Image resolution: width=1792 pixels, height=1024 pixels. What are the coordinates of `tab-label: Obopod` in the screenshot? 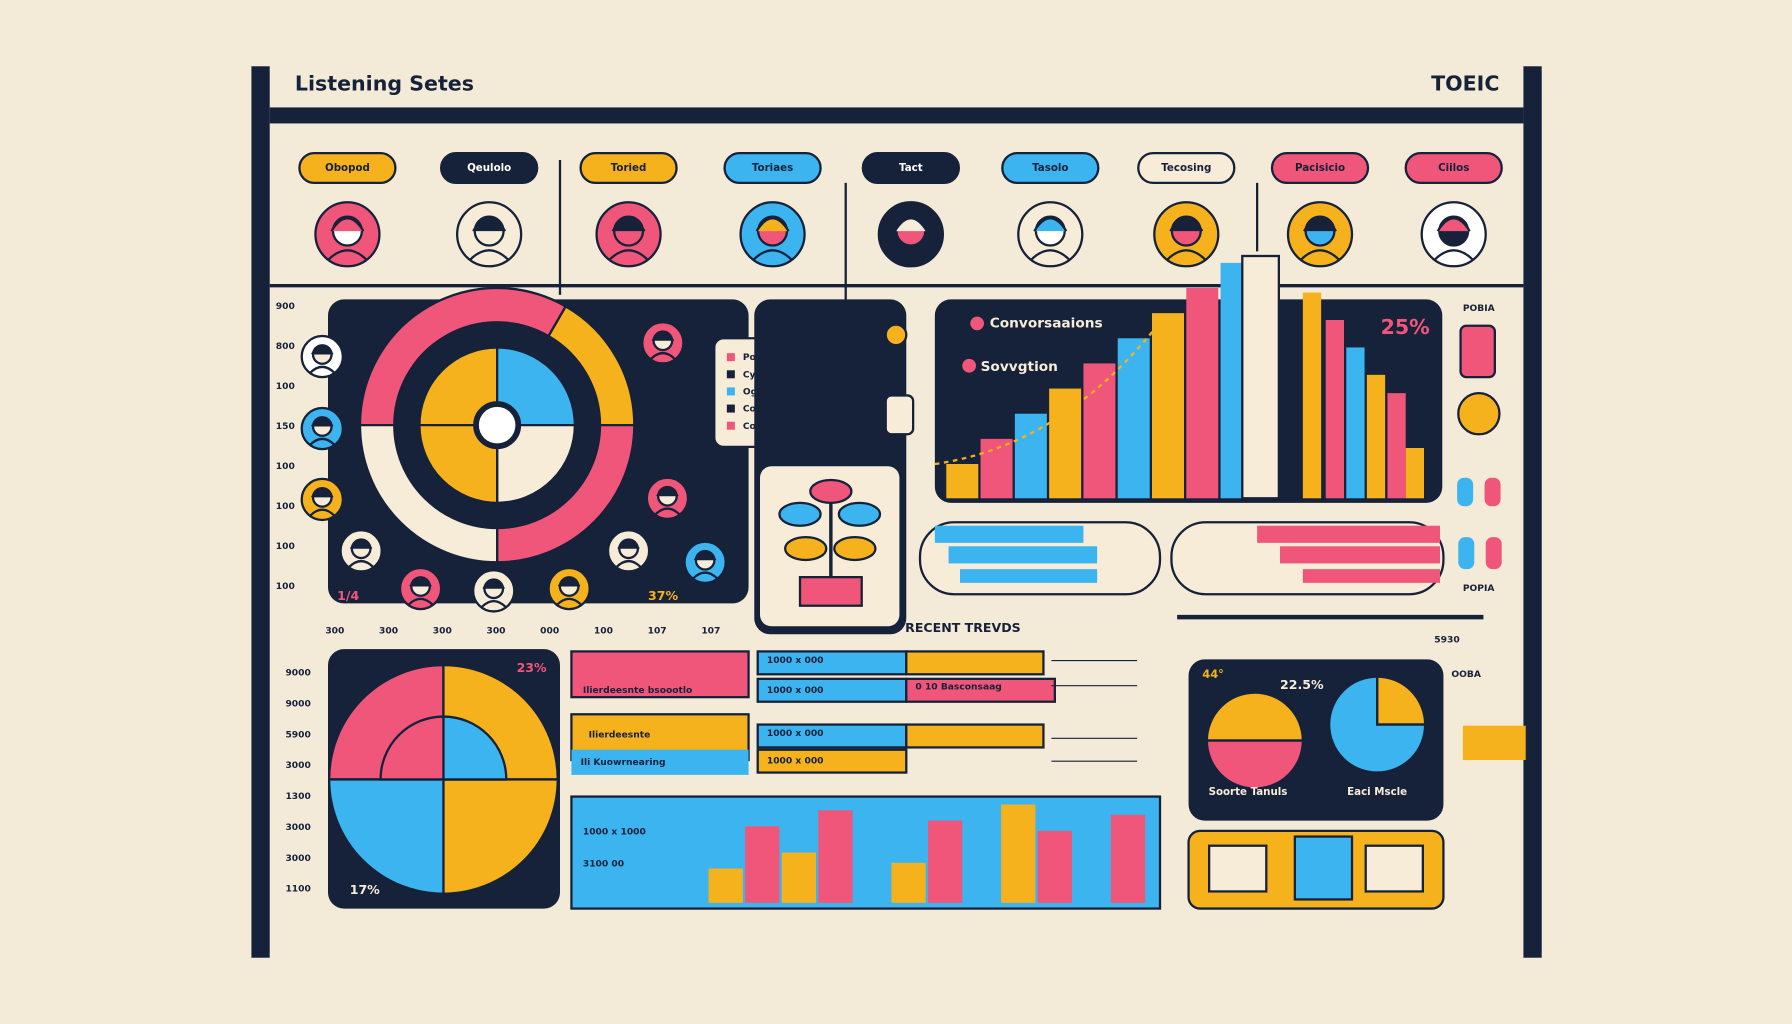 It's located at (347, 168).